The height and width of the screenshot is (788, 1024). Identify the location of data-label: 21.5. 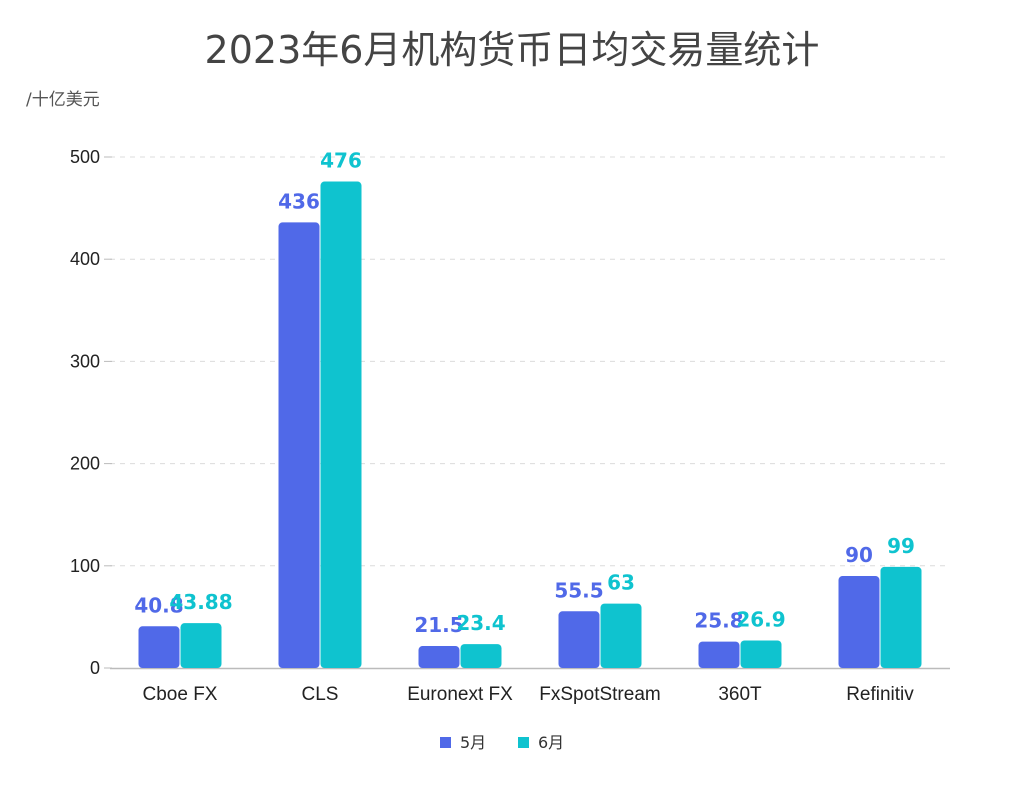
(438, 625).